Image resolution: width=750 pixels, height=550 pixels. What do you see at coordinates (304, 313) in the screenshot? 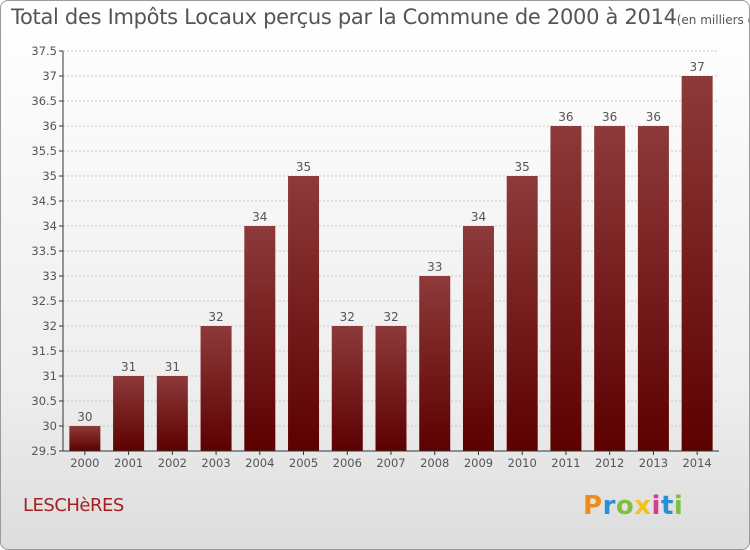
I see `bar-2005` at bounding box center [304, 313].